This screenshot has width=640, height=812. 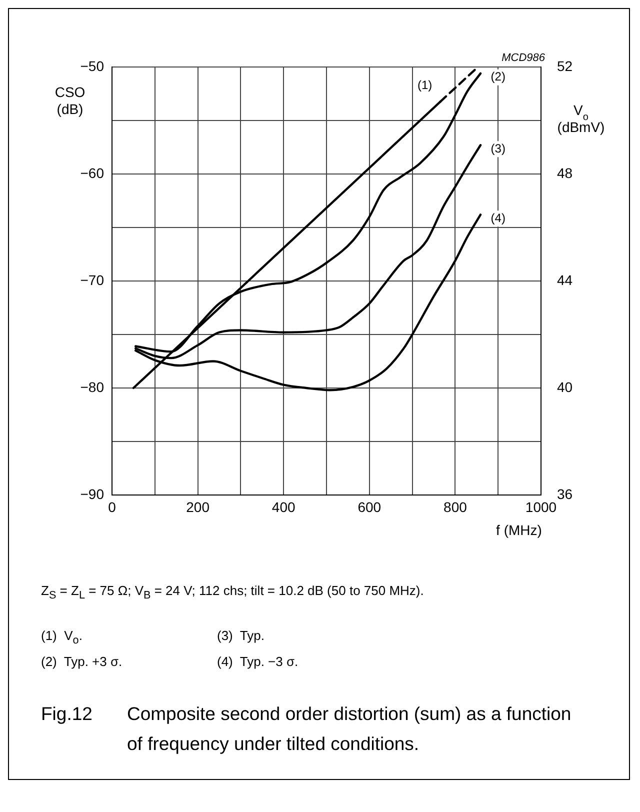 What do you see at coordinates (92, 494) in the screenshot?
I see `y-tick-label: −90` at bounding box center [92, 494].